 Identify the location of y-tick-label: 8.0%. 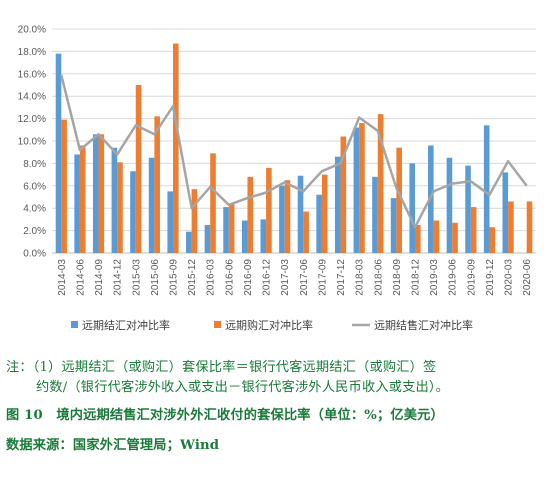
(34, 164).